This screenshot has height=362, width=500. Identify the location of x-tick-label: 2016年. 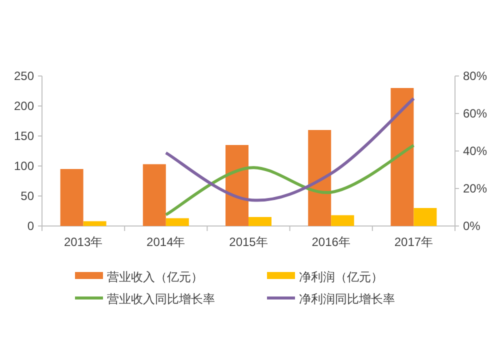
(331, 242).